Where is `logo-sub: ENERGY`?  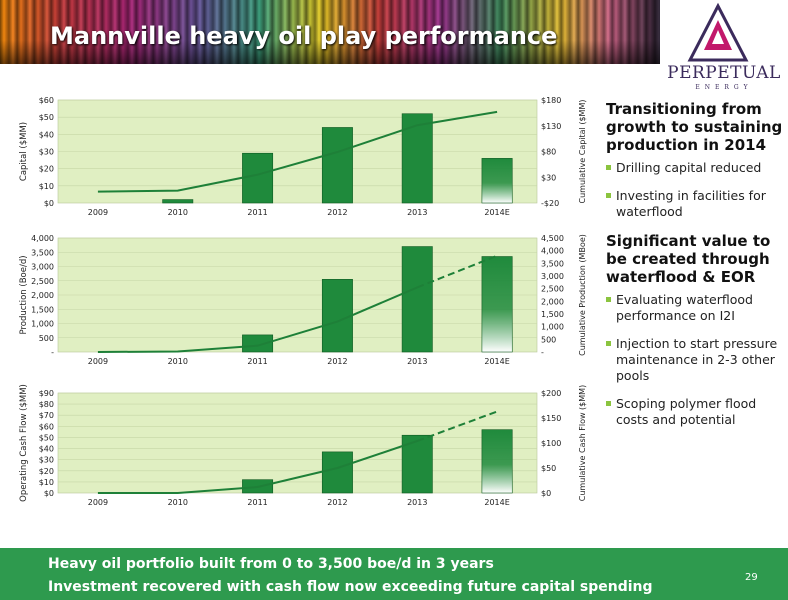
logo-sub: ENERGY is located at coordinates (724, 87).